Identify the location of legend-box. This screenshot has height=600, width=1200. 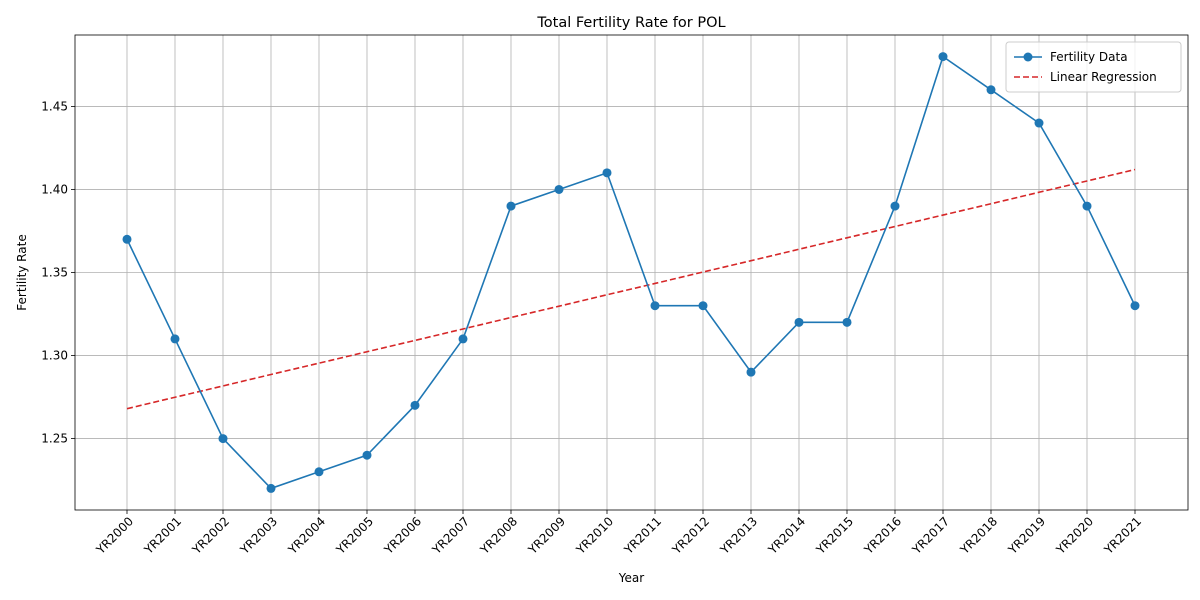
(1093, 67).